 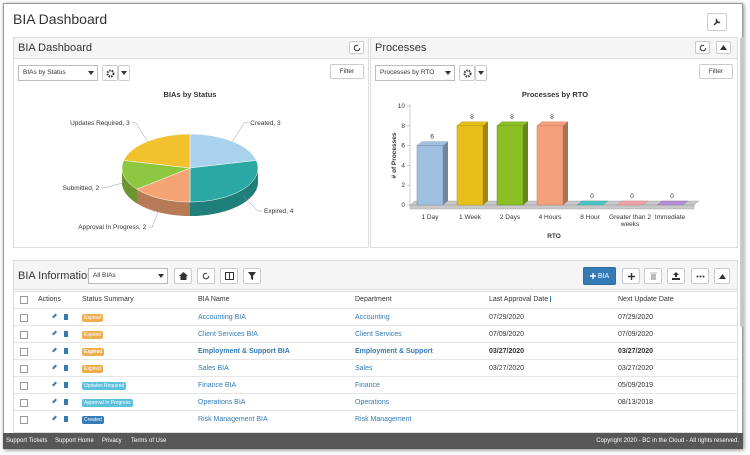 I want to click on panel-title: Processes, so click(x=401, y=48).